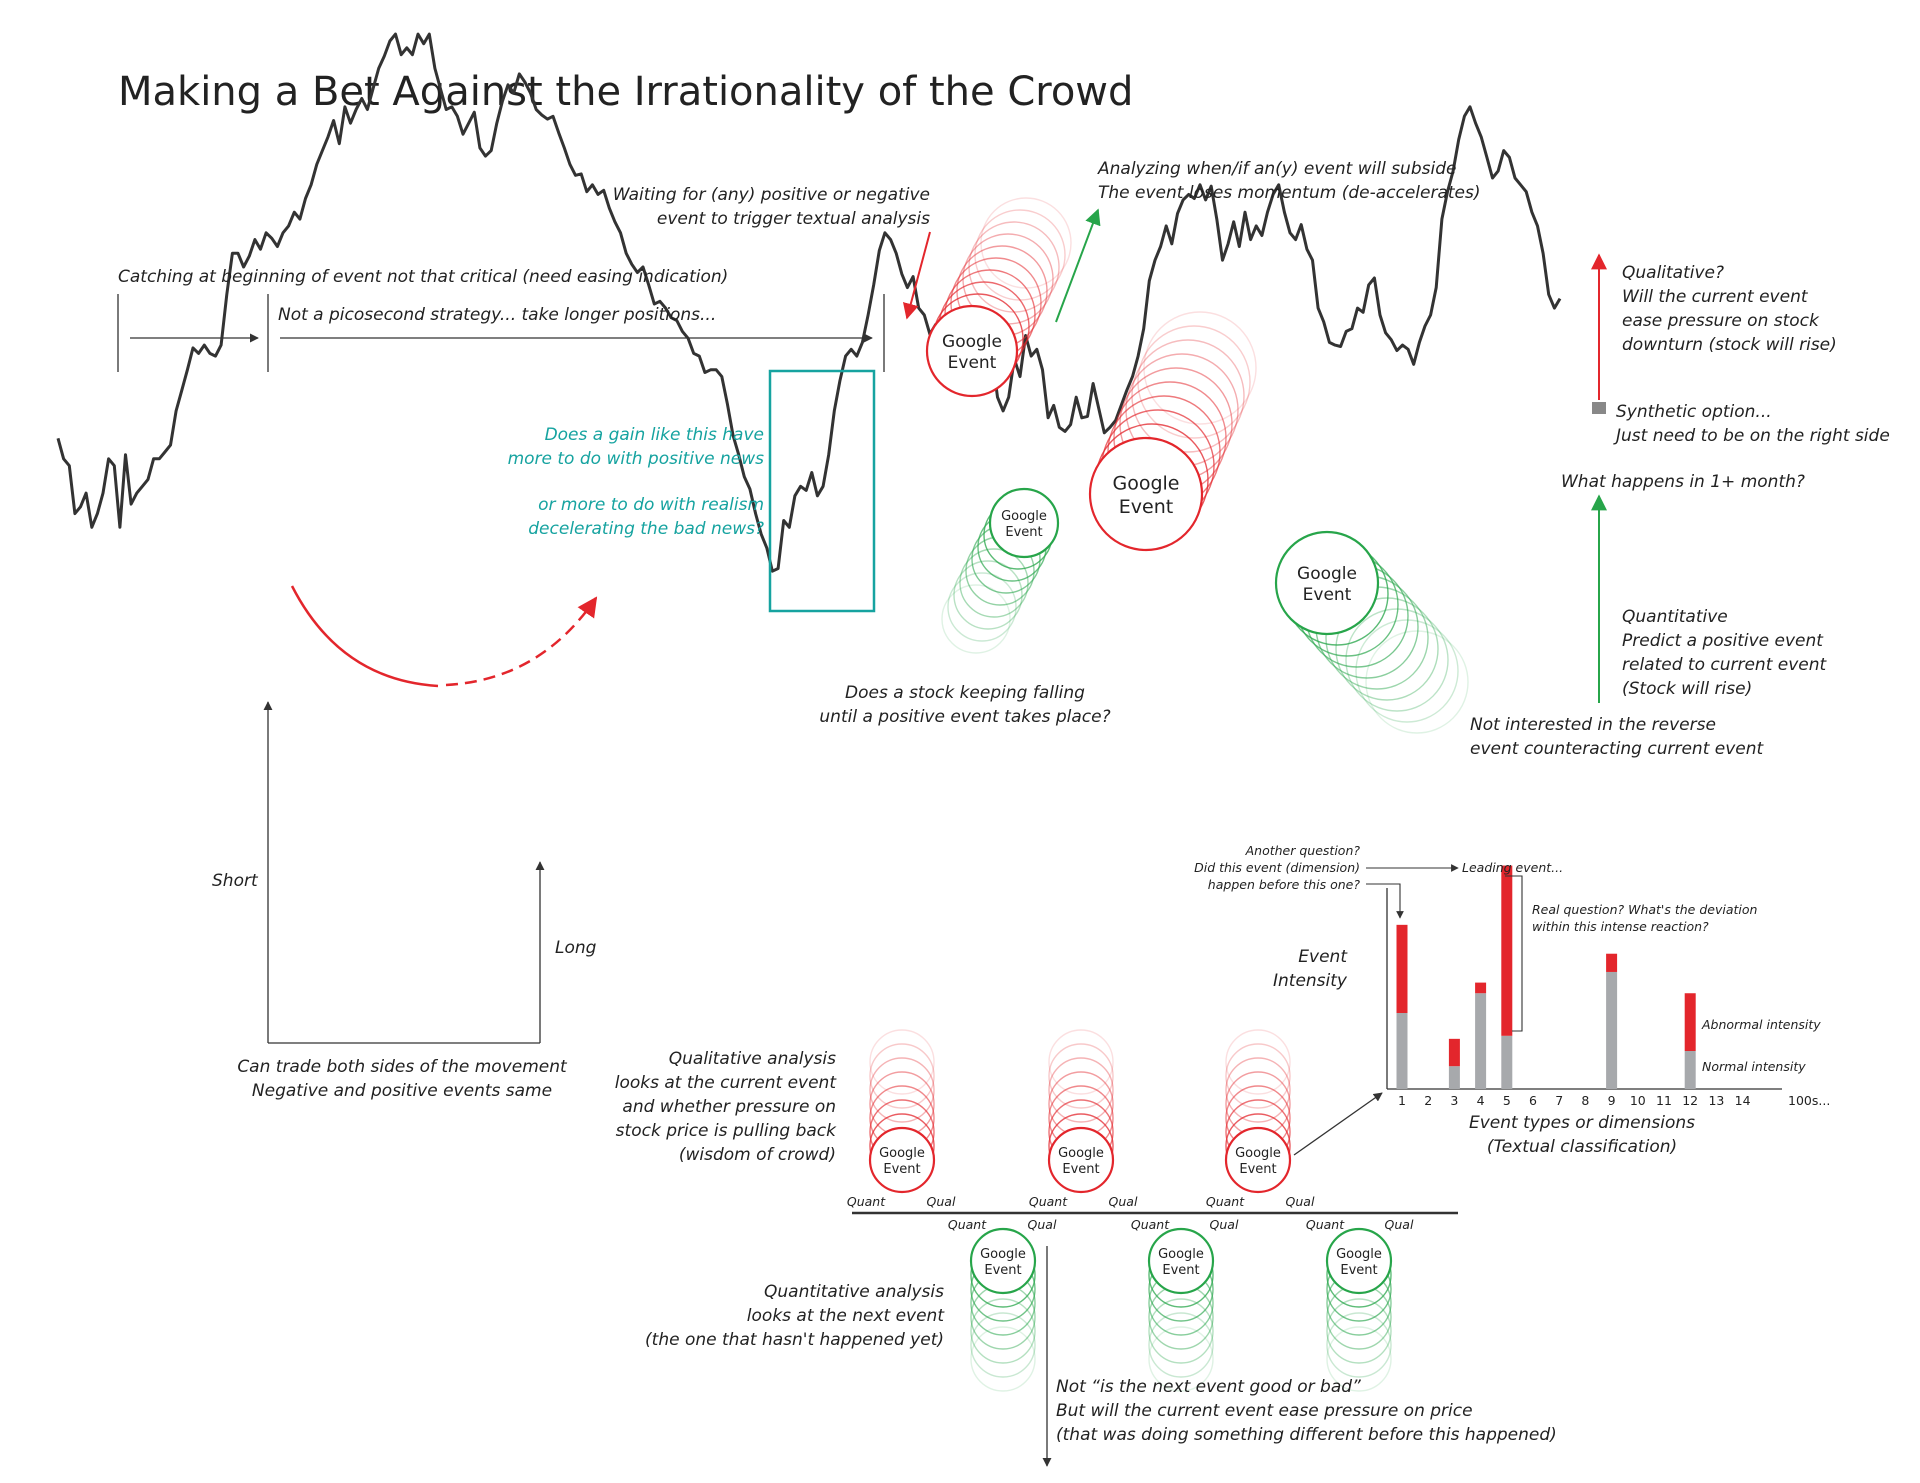 This screenshot has width=1920, height=1483. What do you see at coordinates (1675, 617) in the screenshot?
I see `quantitative-1: Quantitative` at bounding box center [1675, 617].